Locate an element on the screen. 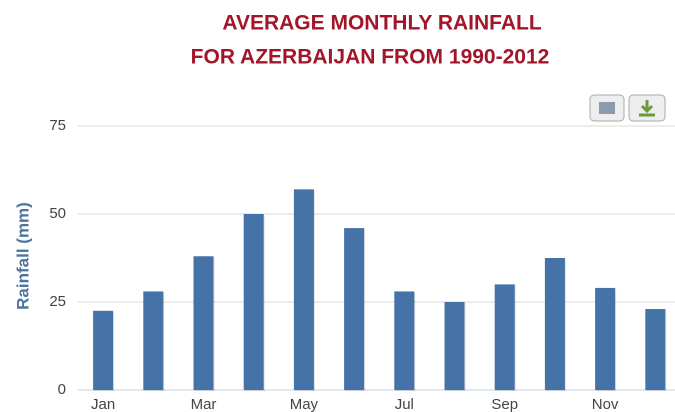  x-tick-label: May is located at coordinates (304, 404).